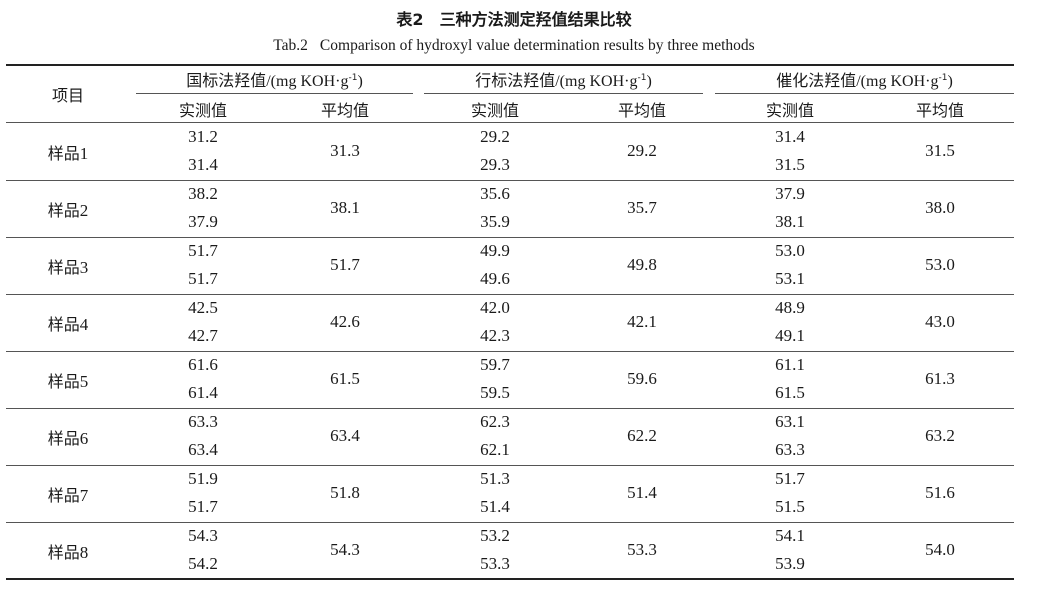 The height and width of the screenshot is (598, 1054). I want to click on measured-value: 42.0, so click(495, 307).